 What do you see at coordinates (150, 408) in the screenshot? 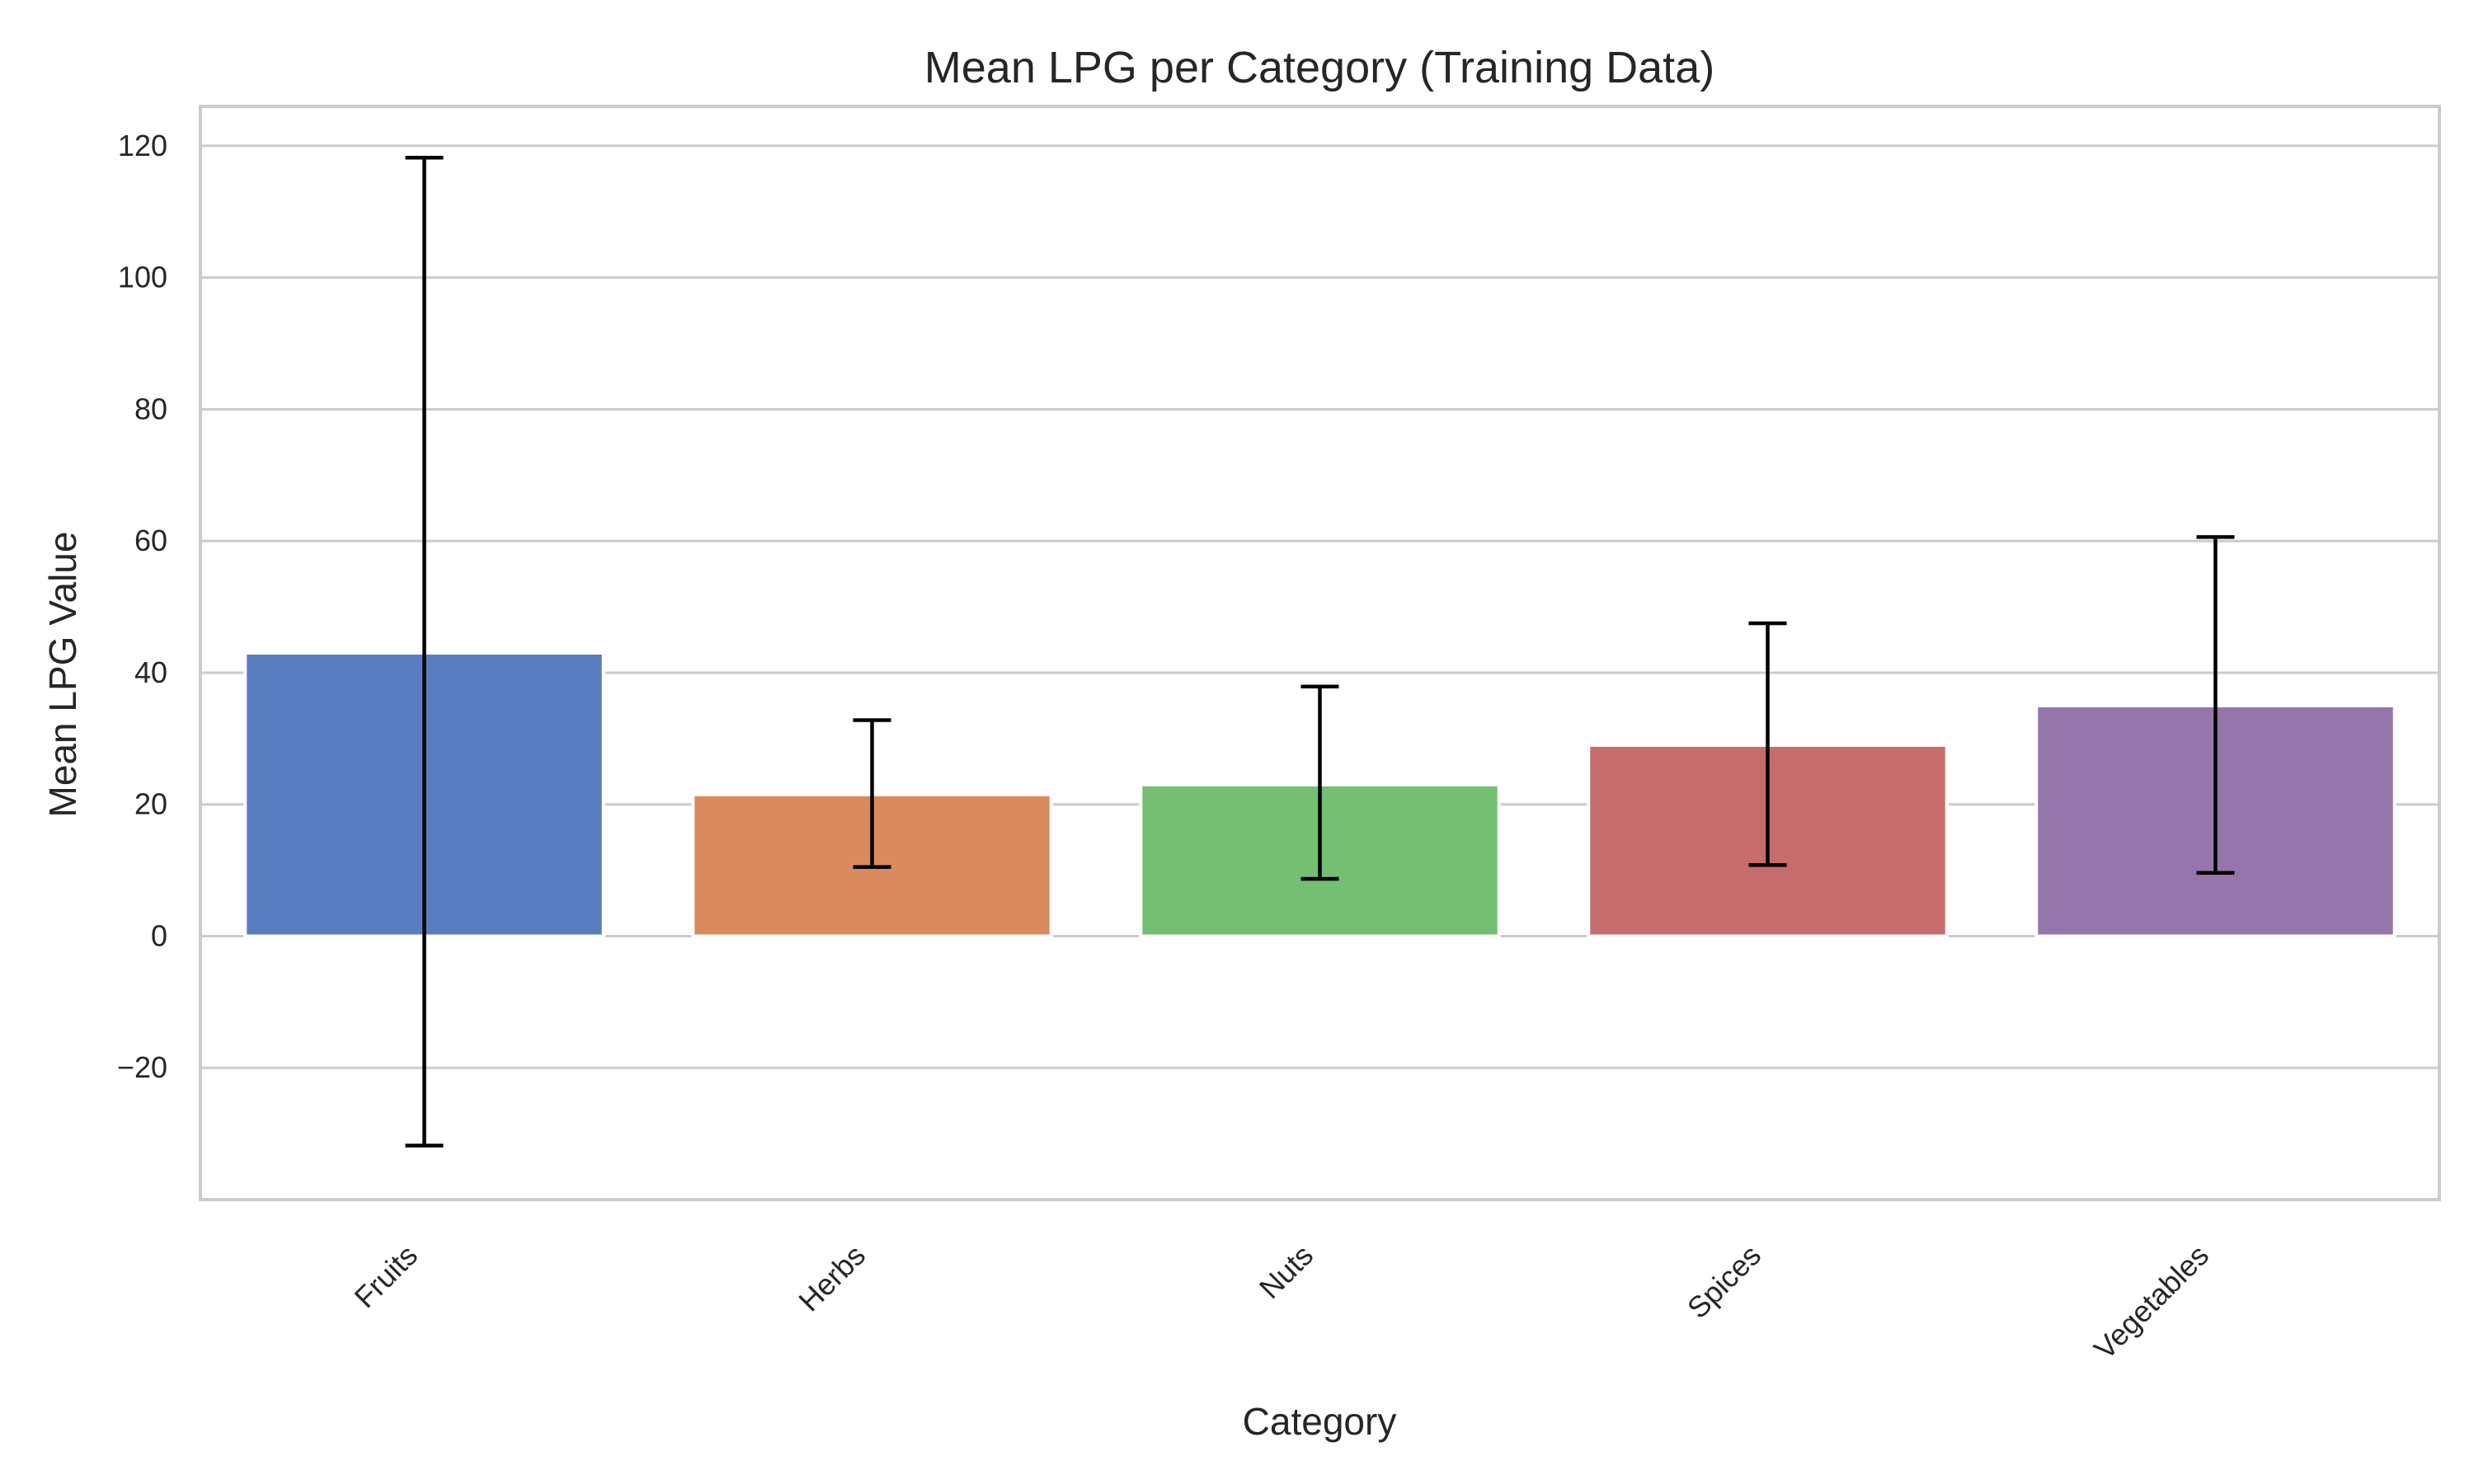
I see `y-tick-label: 80` at bounding box center [150, 408].